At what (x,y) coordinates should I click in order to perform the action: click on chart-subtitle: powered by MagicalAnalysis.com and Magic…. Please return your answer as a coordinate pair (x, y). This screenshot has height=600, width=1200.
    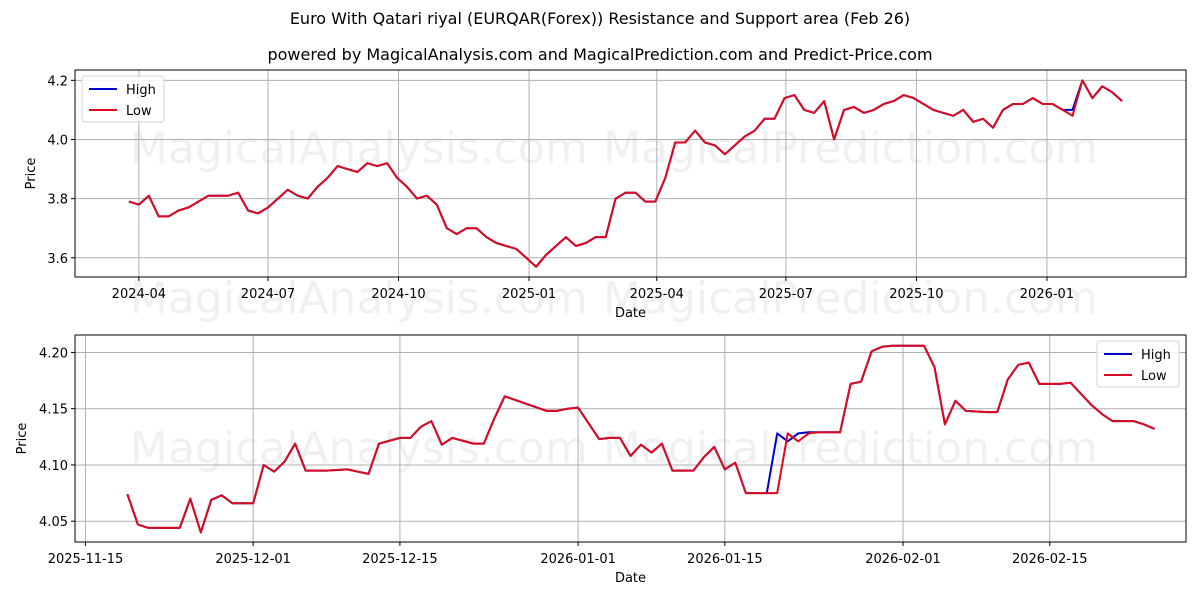
    Looking at the image, I should click on (600, 54).